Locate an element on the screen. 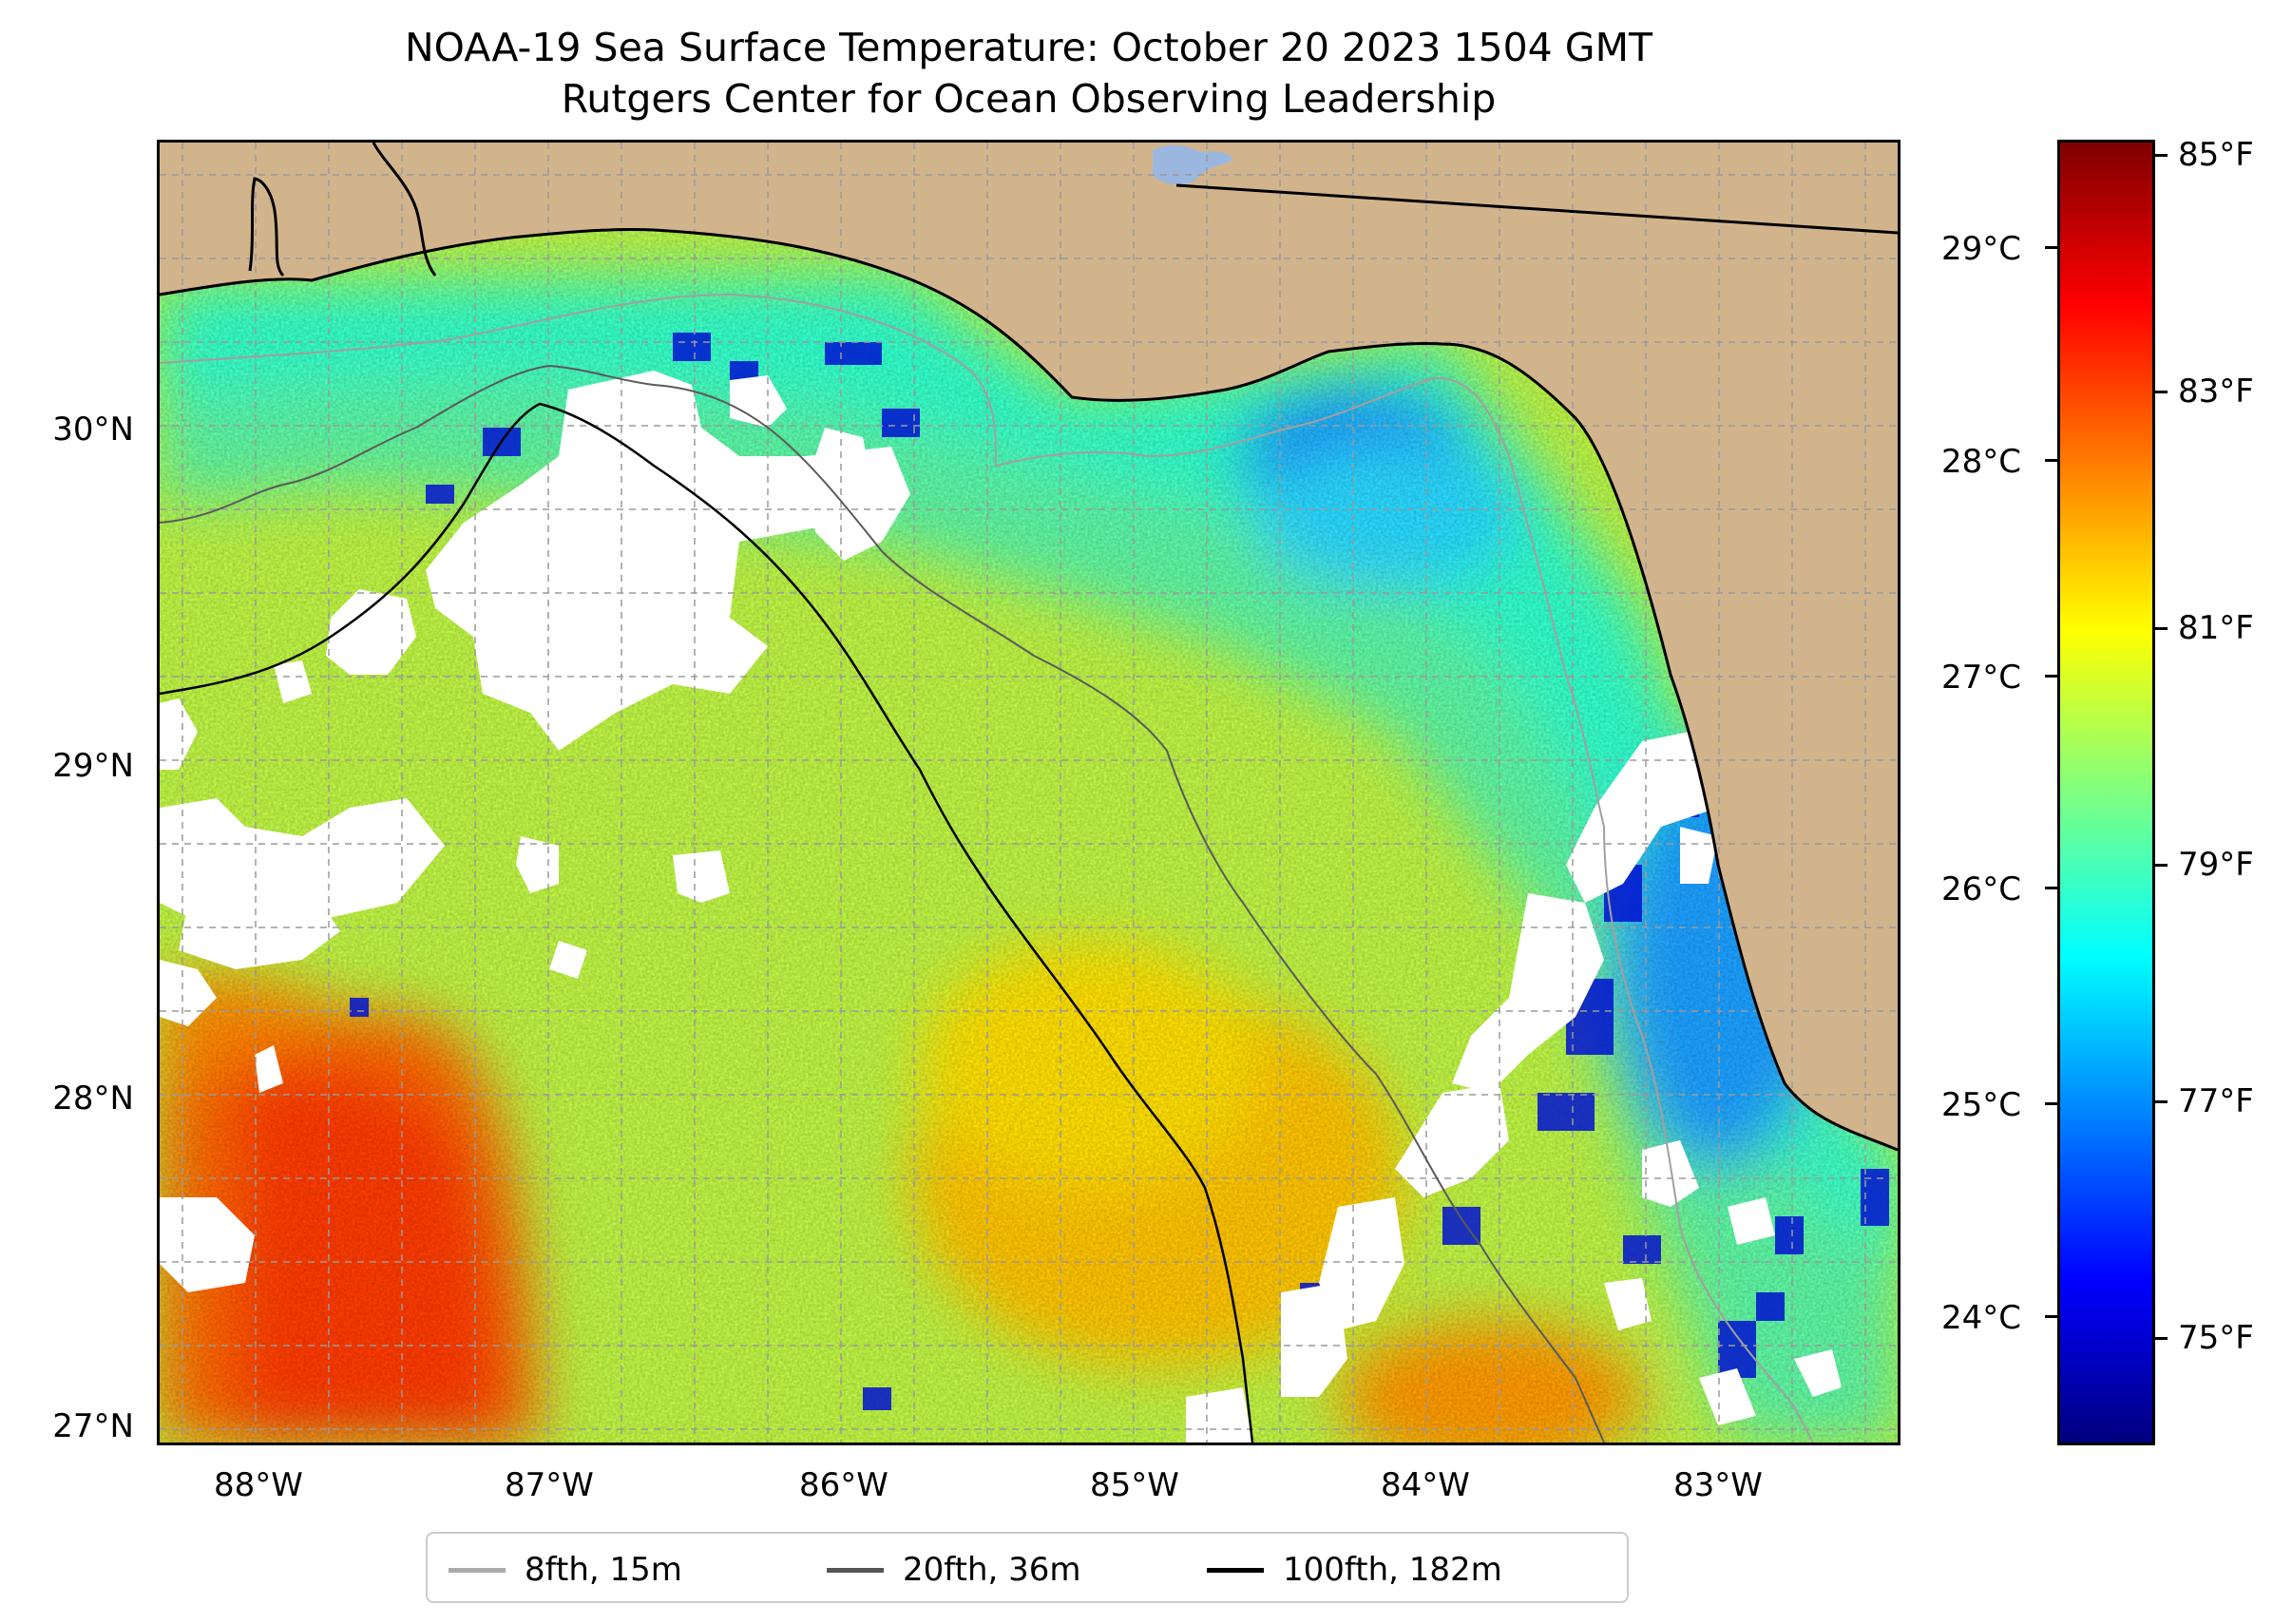  legend-swatch-20fth is located at coordinates (855, 1570).